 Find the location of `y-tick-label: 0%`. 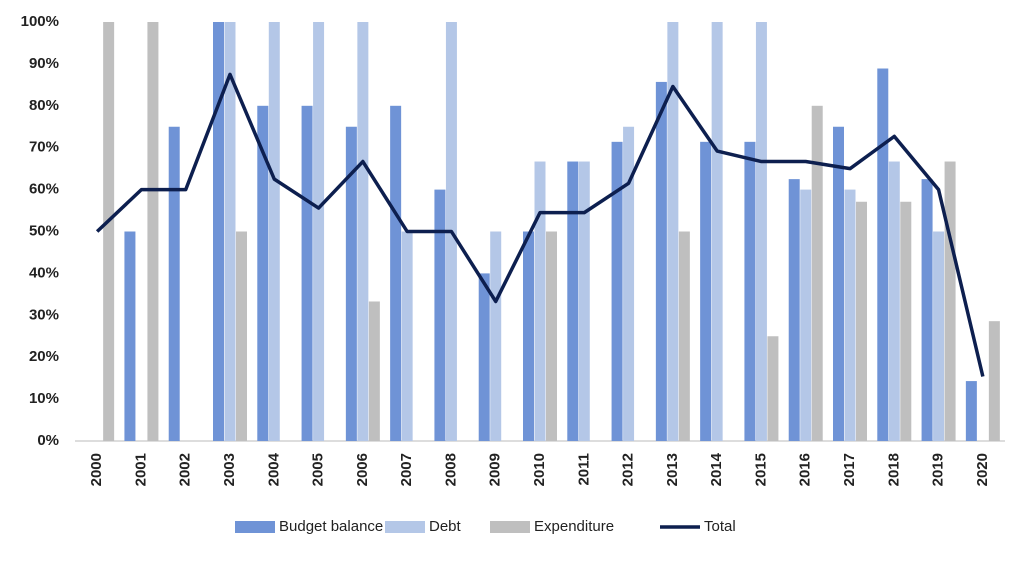

y-tick-label: 0% is located at coordinates (48, 440).